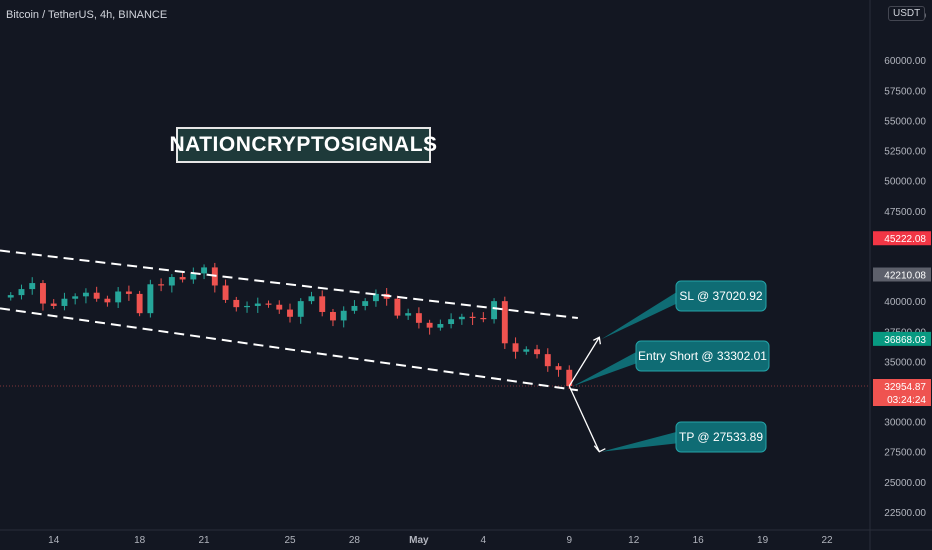 The width and height of the screenshot is (932, 550). Describe the element at coordinates (827, 540) in the screenshot. I see `x-tick-label: 22` at that location.